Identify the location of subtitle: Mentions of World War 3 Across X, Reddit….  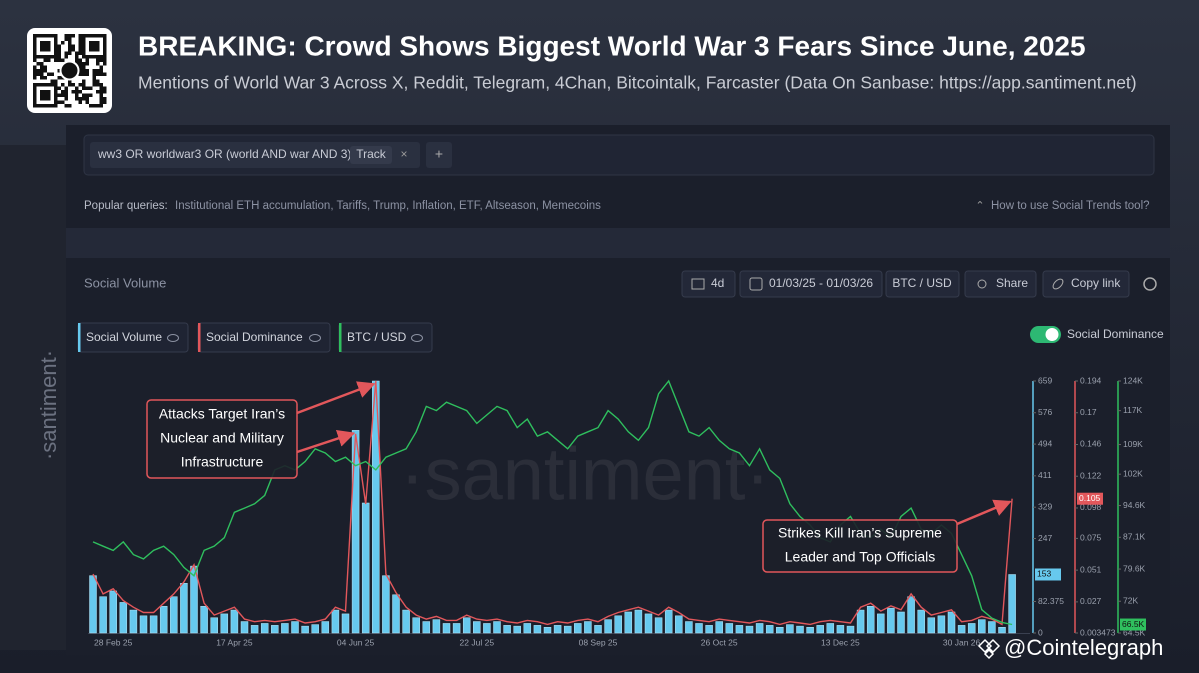
(637, 83).